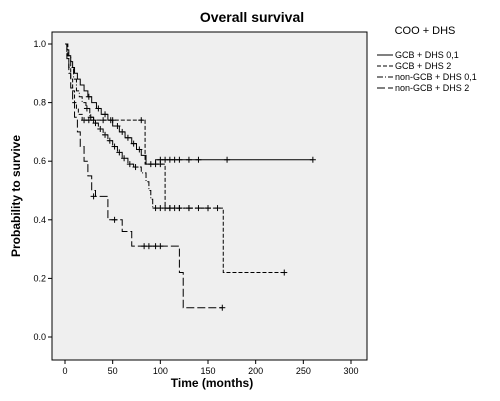 The height and width of the screenshot is (401, 500). What do you see at coordinates (436, 77) in the screenshot?
I see `legend-label-3: non-GCB + DHS 0,1` at bounding box center [436, 77].